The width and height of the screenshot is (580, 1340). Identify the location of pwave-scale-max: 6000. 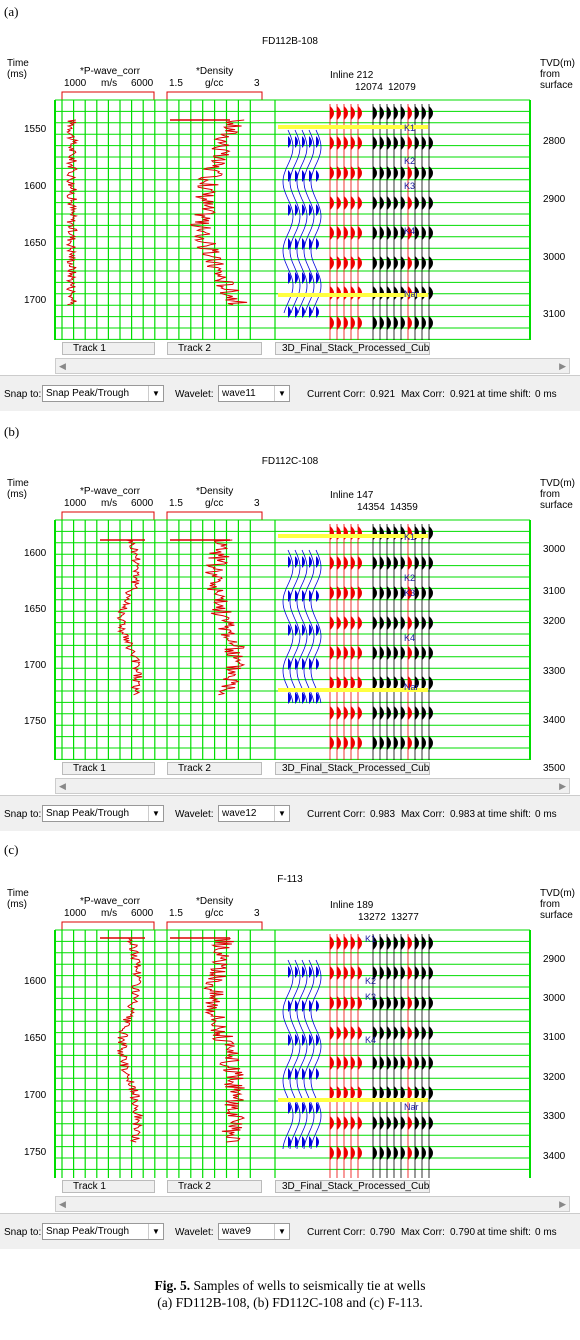
(142, 913).